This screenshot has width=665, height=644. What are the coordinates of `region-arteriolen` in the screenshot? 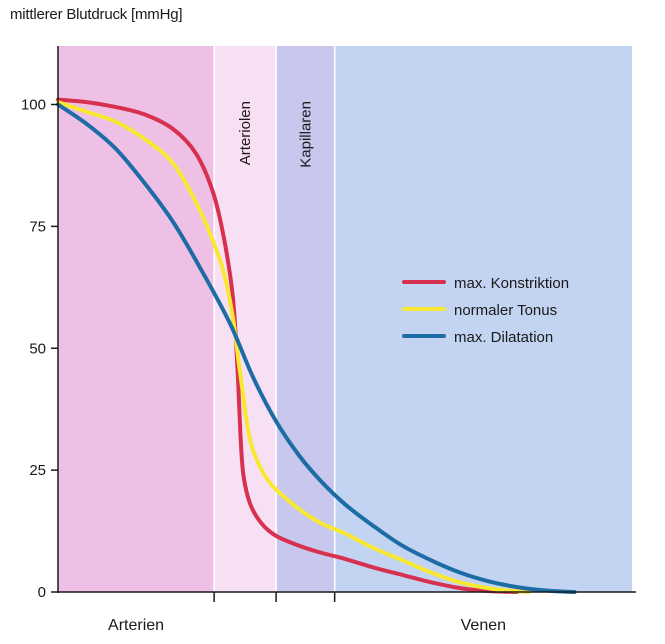 It's located at (245, 319).